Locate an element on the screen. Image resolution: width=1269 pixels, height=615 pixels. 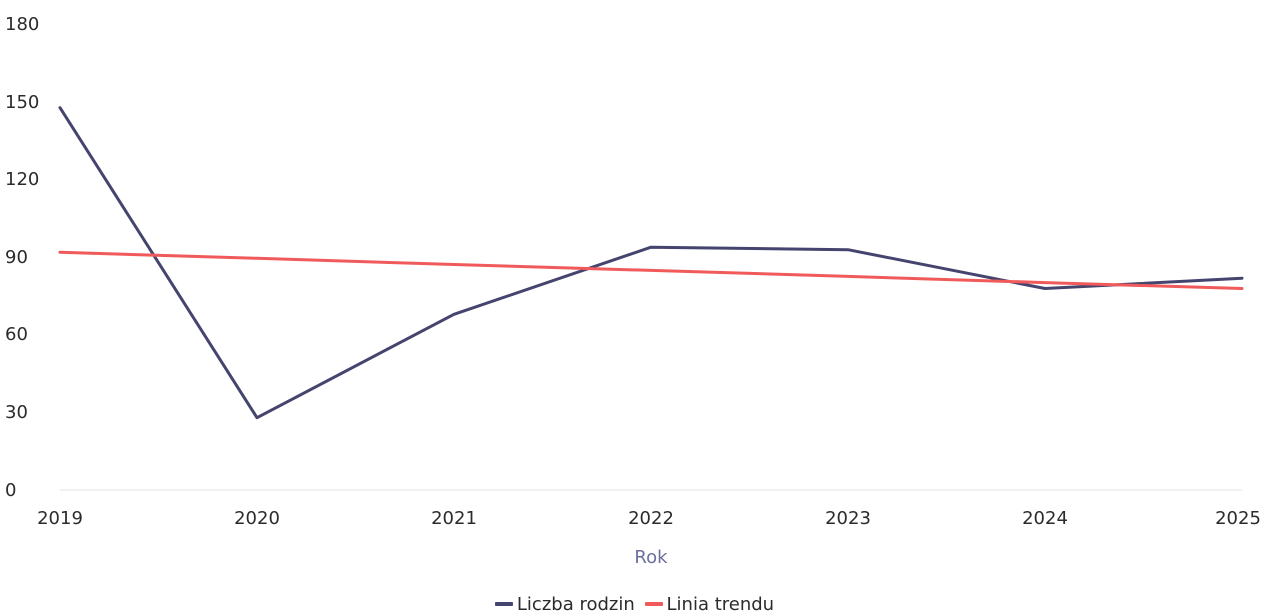
y-tick-60: 60 is located at coordinates (16, 334).